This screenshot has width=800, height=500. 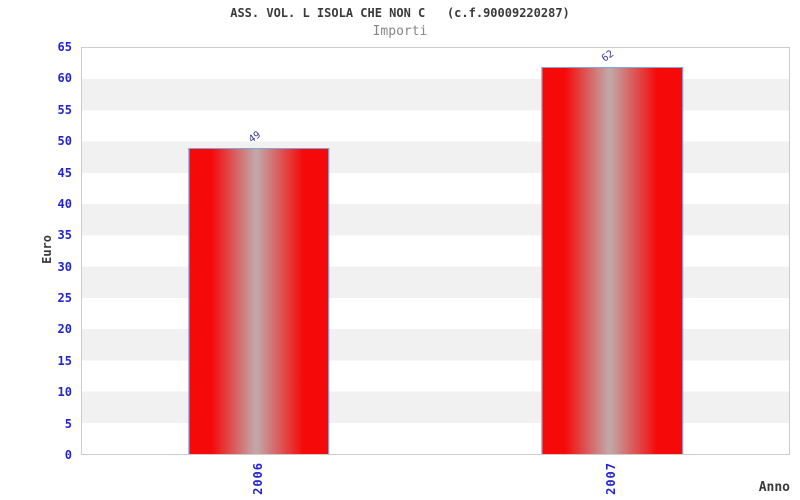 What do you see at coordinates (774, 487) in the screenshot?
I see `x-axis-title: Anno` at bounding box center [774, 487].